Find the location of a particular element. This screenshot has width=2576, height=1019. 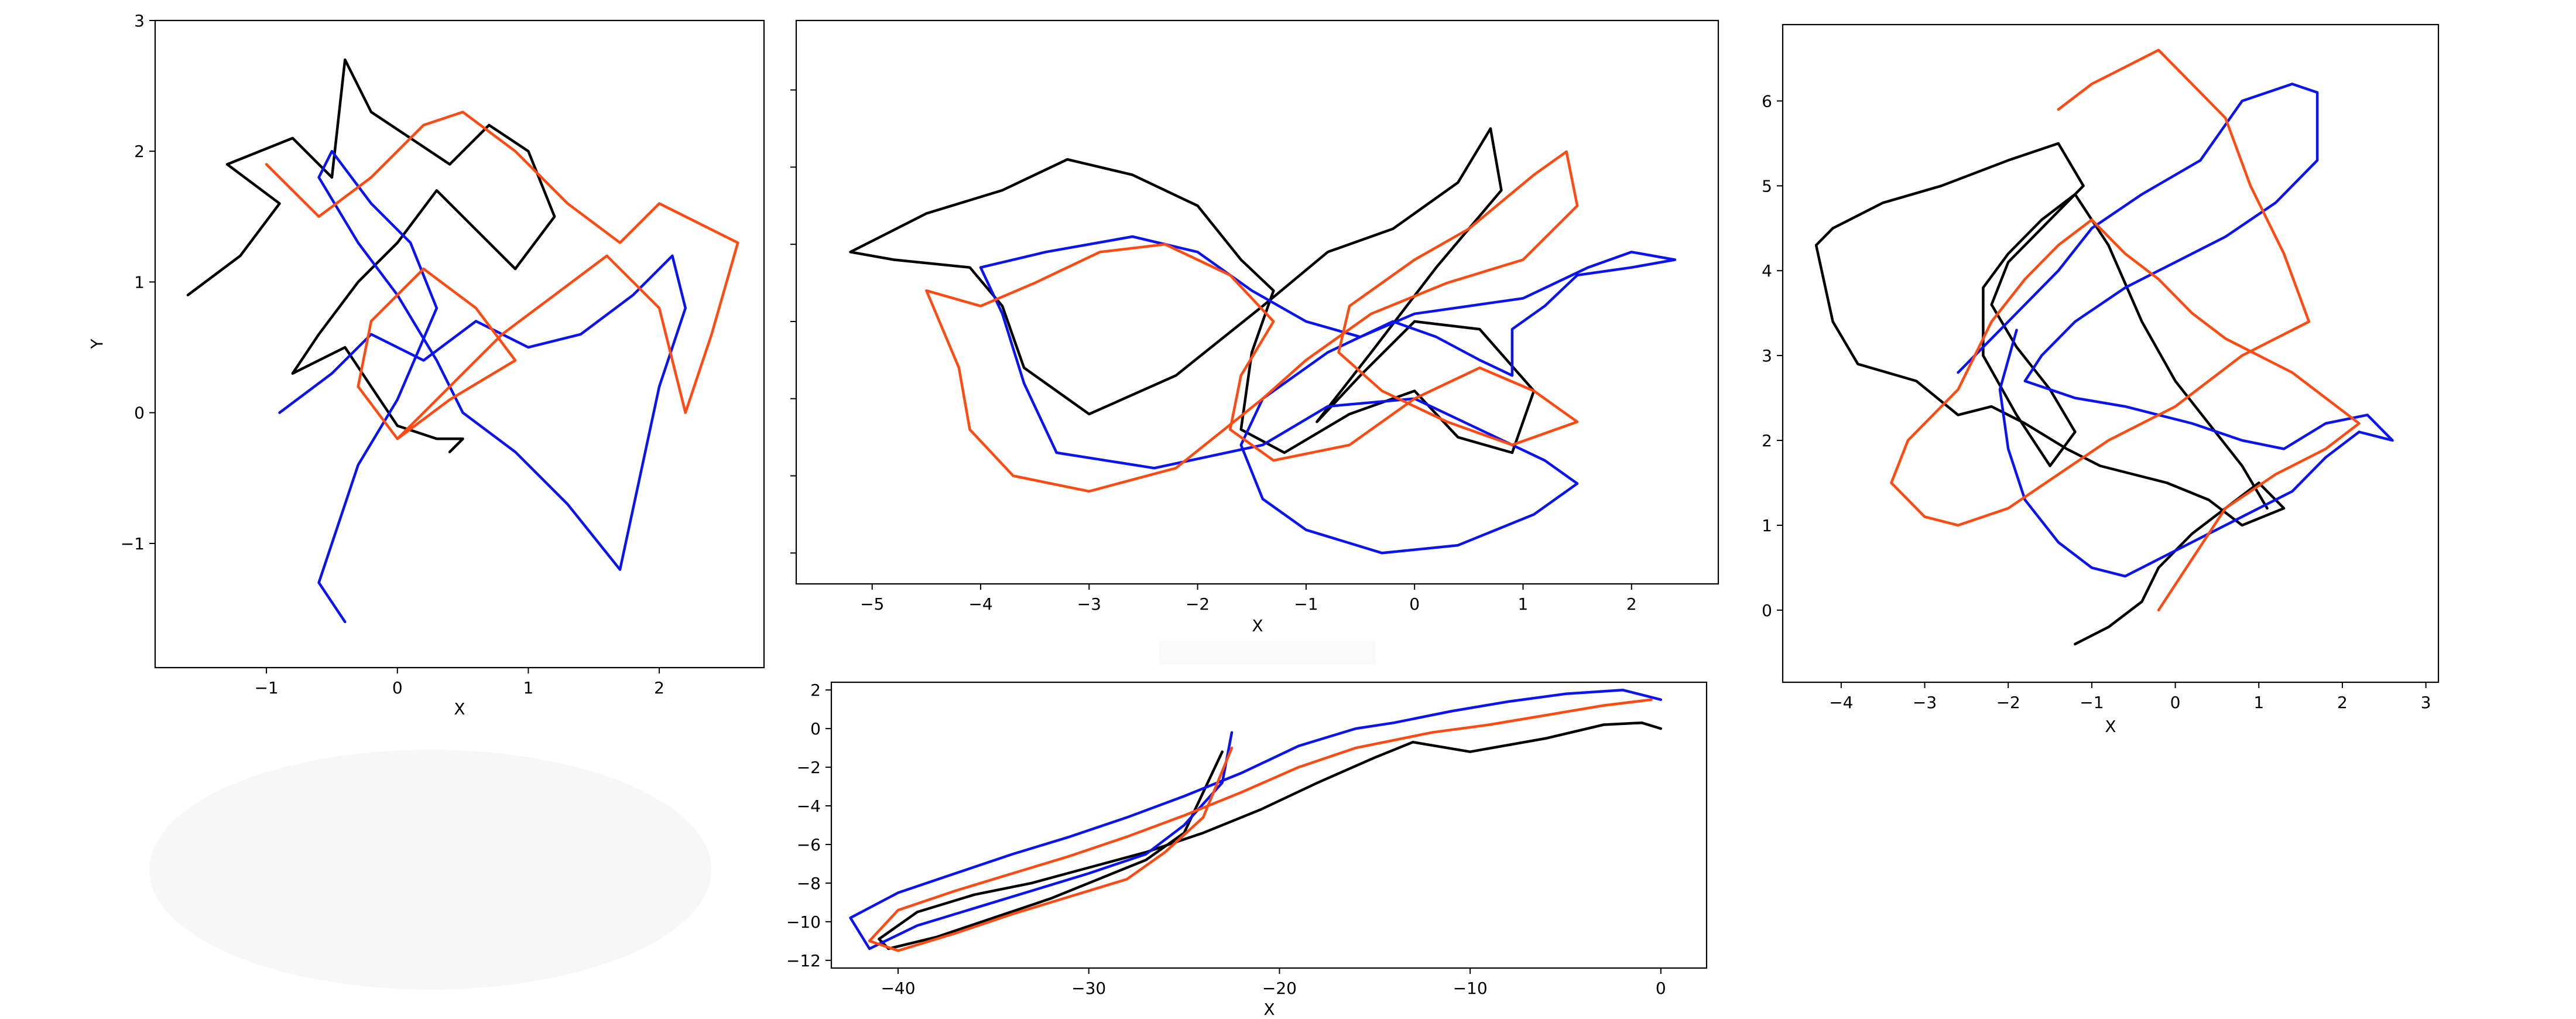

x-tick-label-top-right: −4 is located at coordinates (1841, 702).